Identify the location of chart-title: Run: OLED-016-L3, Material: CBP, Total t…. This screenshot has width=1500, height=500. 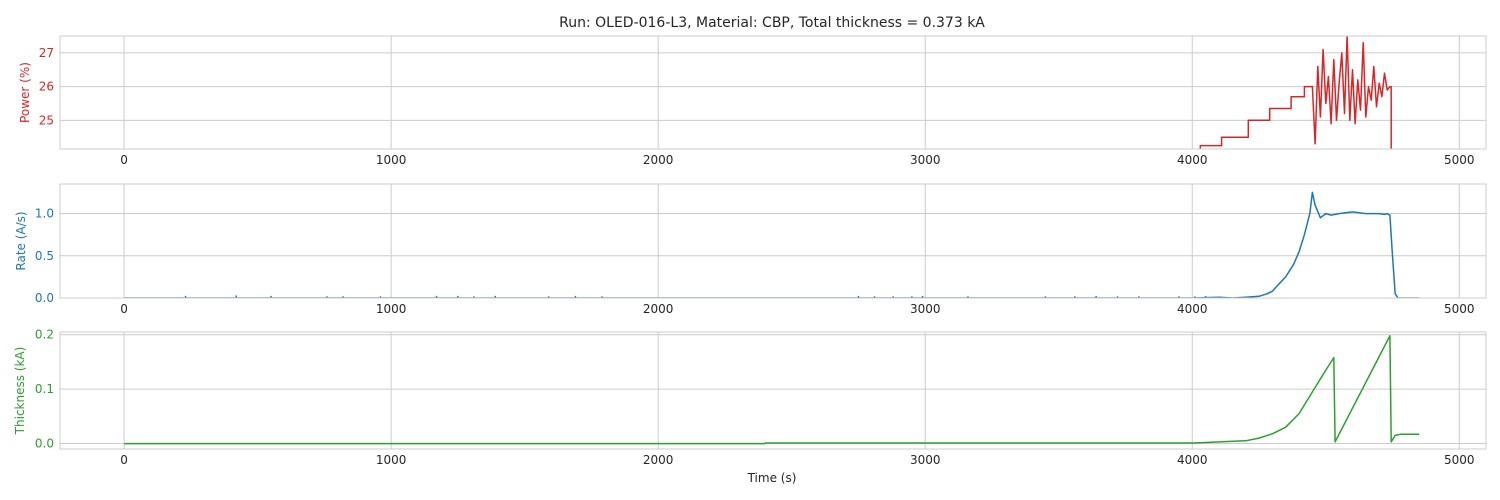
(772, 23).